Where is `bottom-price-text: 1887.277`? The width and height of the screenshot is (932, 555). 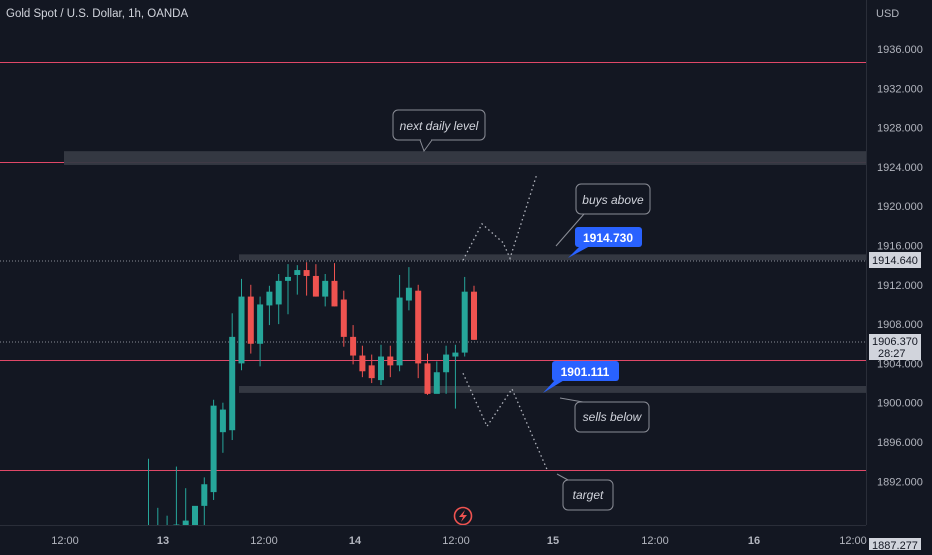
bottom-price-text: 1887.277 is located at coordinates (895, 545).